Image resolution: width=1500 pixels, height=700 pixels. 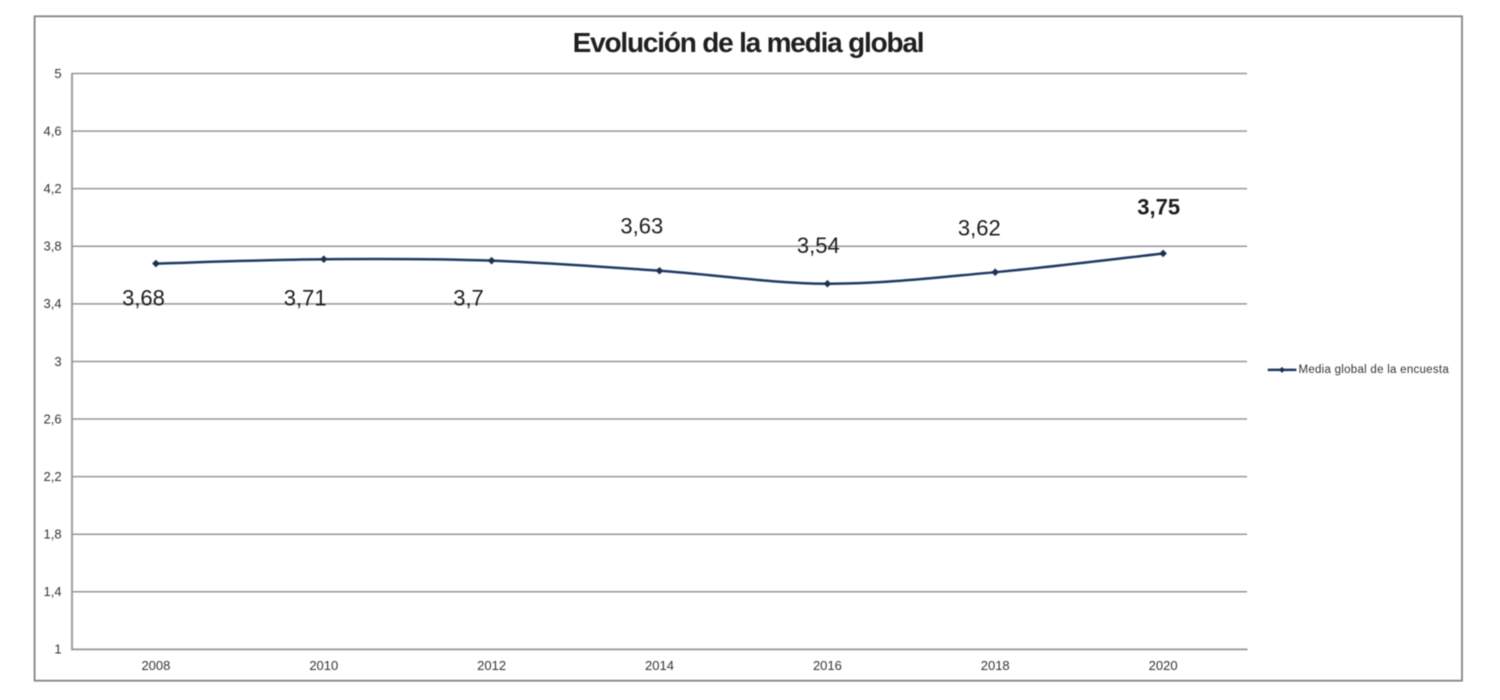 I want to click on svg-text: 3,63, so click(x=641, y=226).